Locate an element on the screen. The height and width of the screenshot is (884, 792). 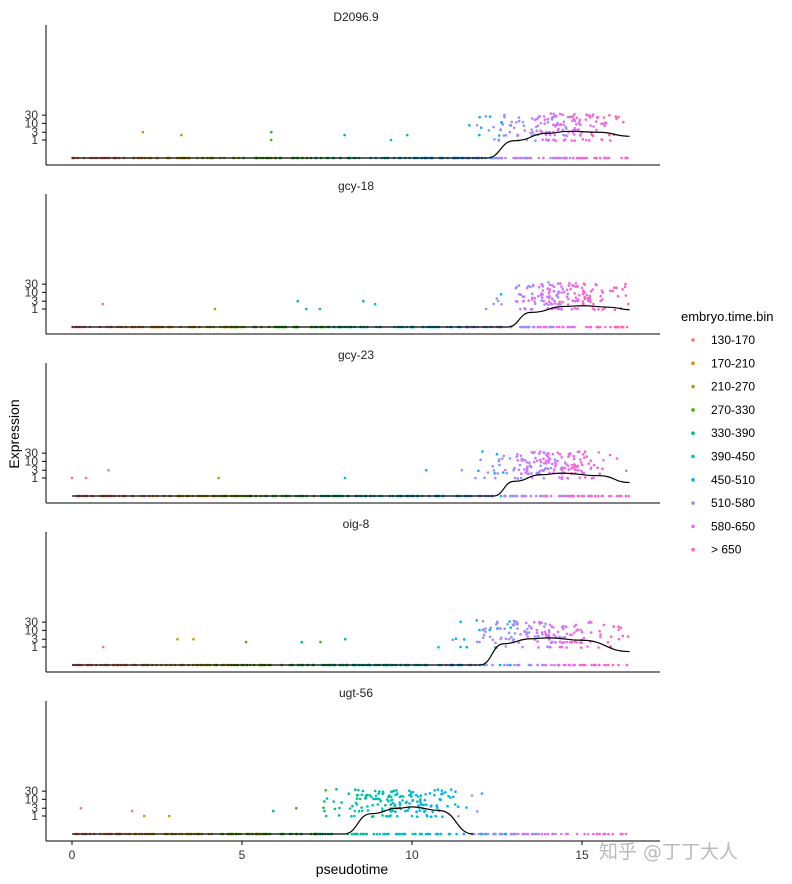
y-tick-label: 3 is located at coordinates (34, 639).